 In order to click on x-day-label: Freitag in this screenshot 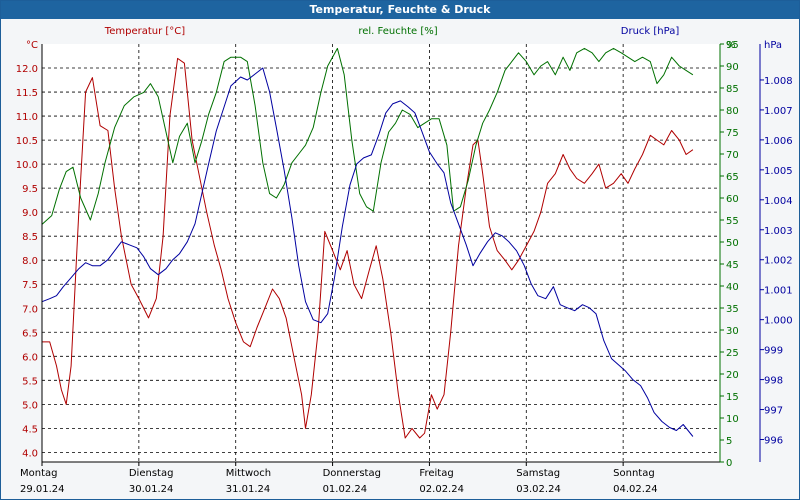, I will do `click(436, 473)`.